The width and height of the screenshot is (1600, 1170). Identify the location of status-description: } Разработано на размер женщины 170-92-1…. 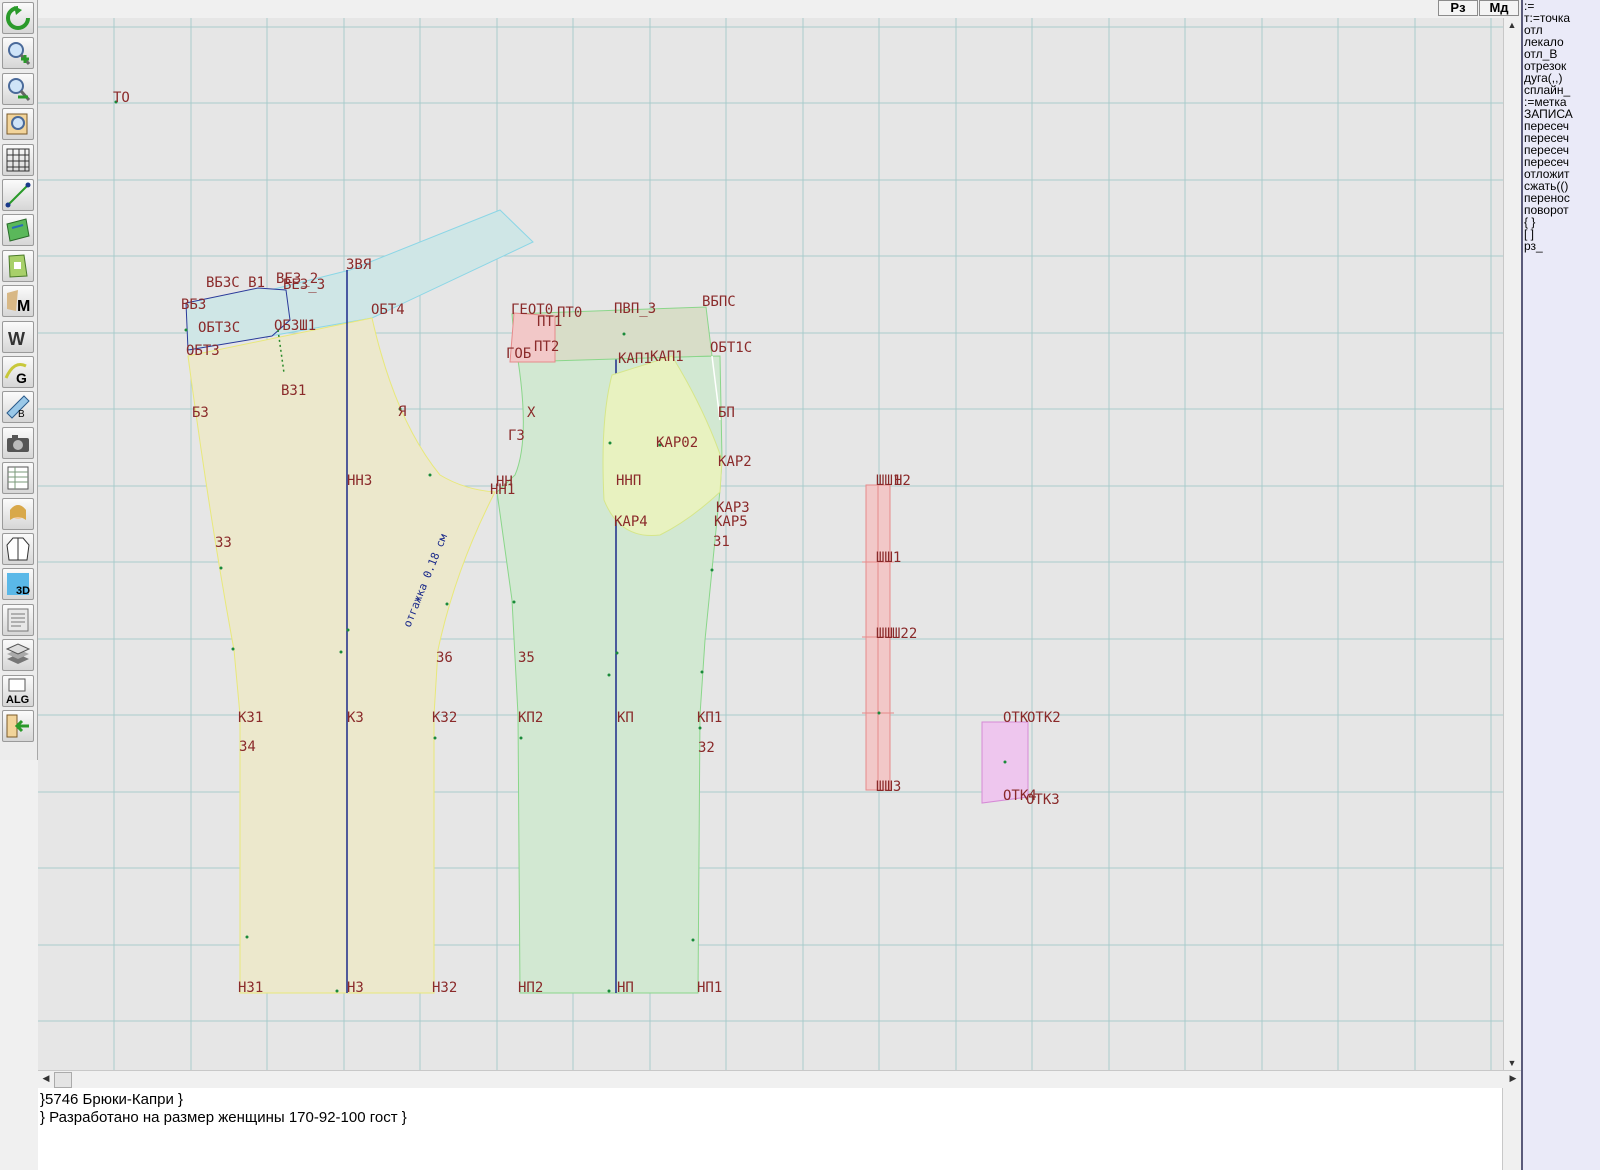
(223, 1117).